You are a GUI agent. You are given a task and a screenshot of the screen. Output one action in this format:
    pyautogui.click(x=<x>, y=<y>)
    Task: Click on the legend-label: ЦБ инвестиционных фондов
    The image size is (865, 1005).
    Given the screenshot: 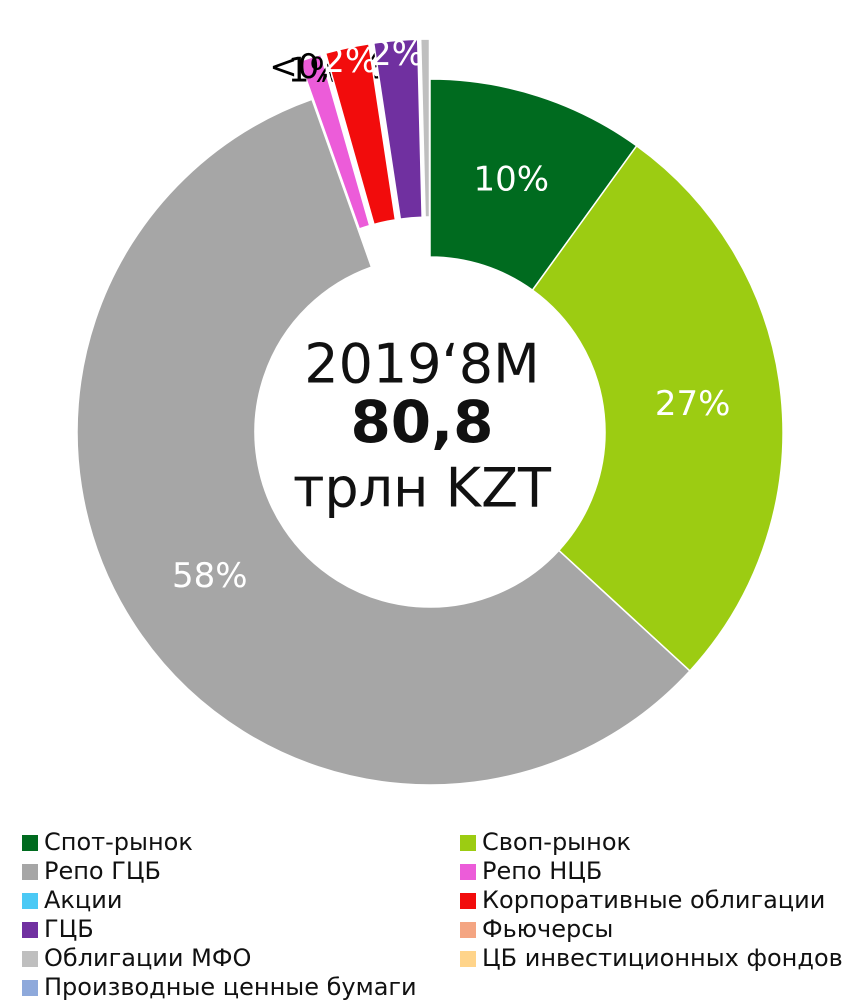 What is the action you would take?
    pyautogui.click(x=662, y=958)
    